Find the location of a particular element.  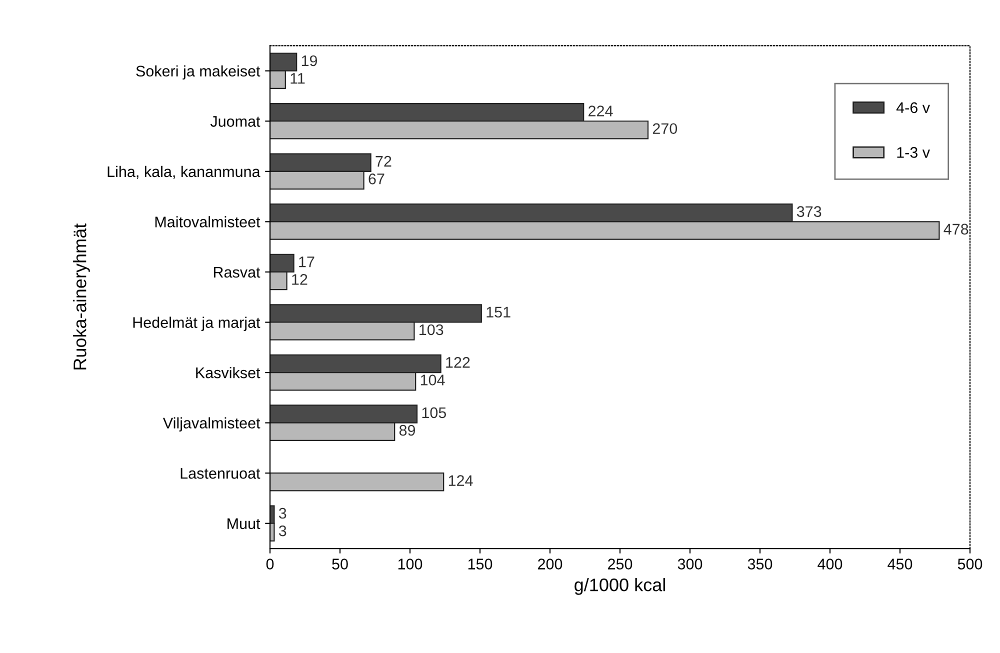

data-label: 12 is located at coordinates (300, 279).